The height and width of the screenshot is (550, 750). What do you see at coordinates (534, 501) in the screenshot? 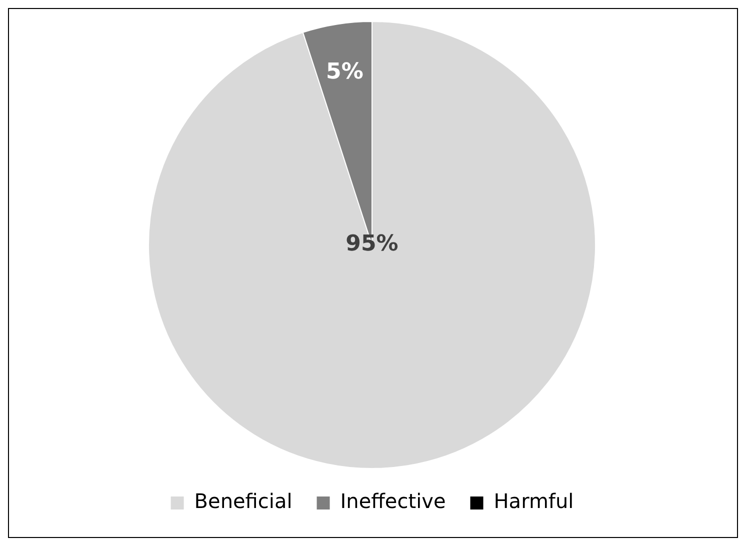
I see `legend-label: Harmful` at bounding box center [534, 501].